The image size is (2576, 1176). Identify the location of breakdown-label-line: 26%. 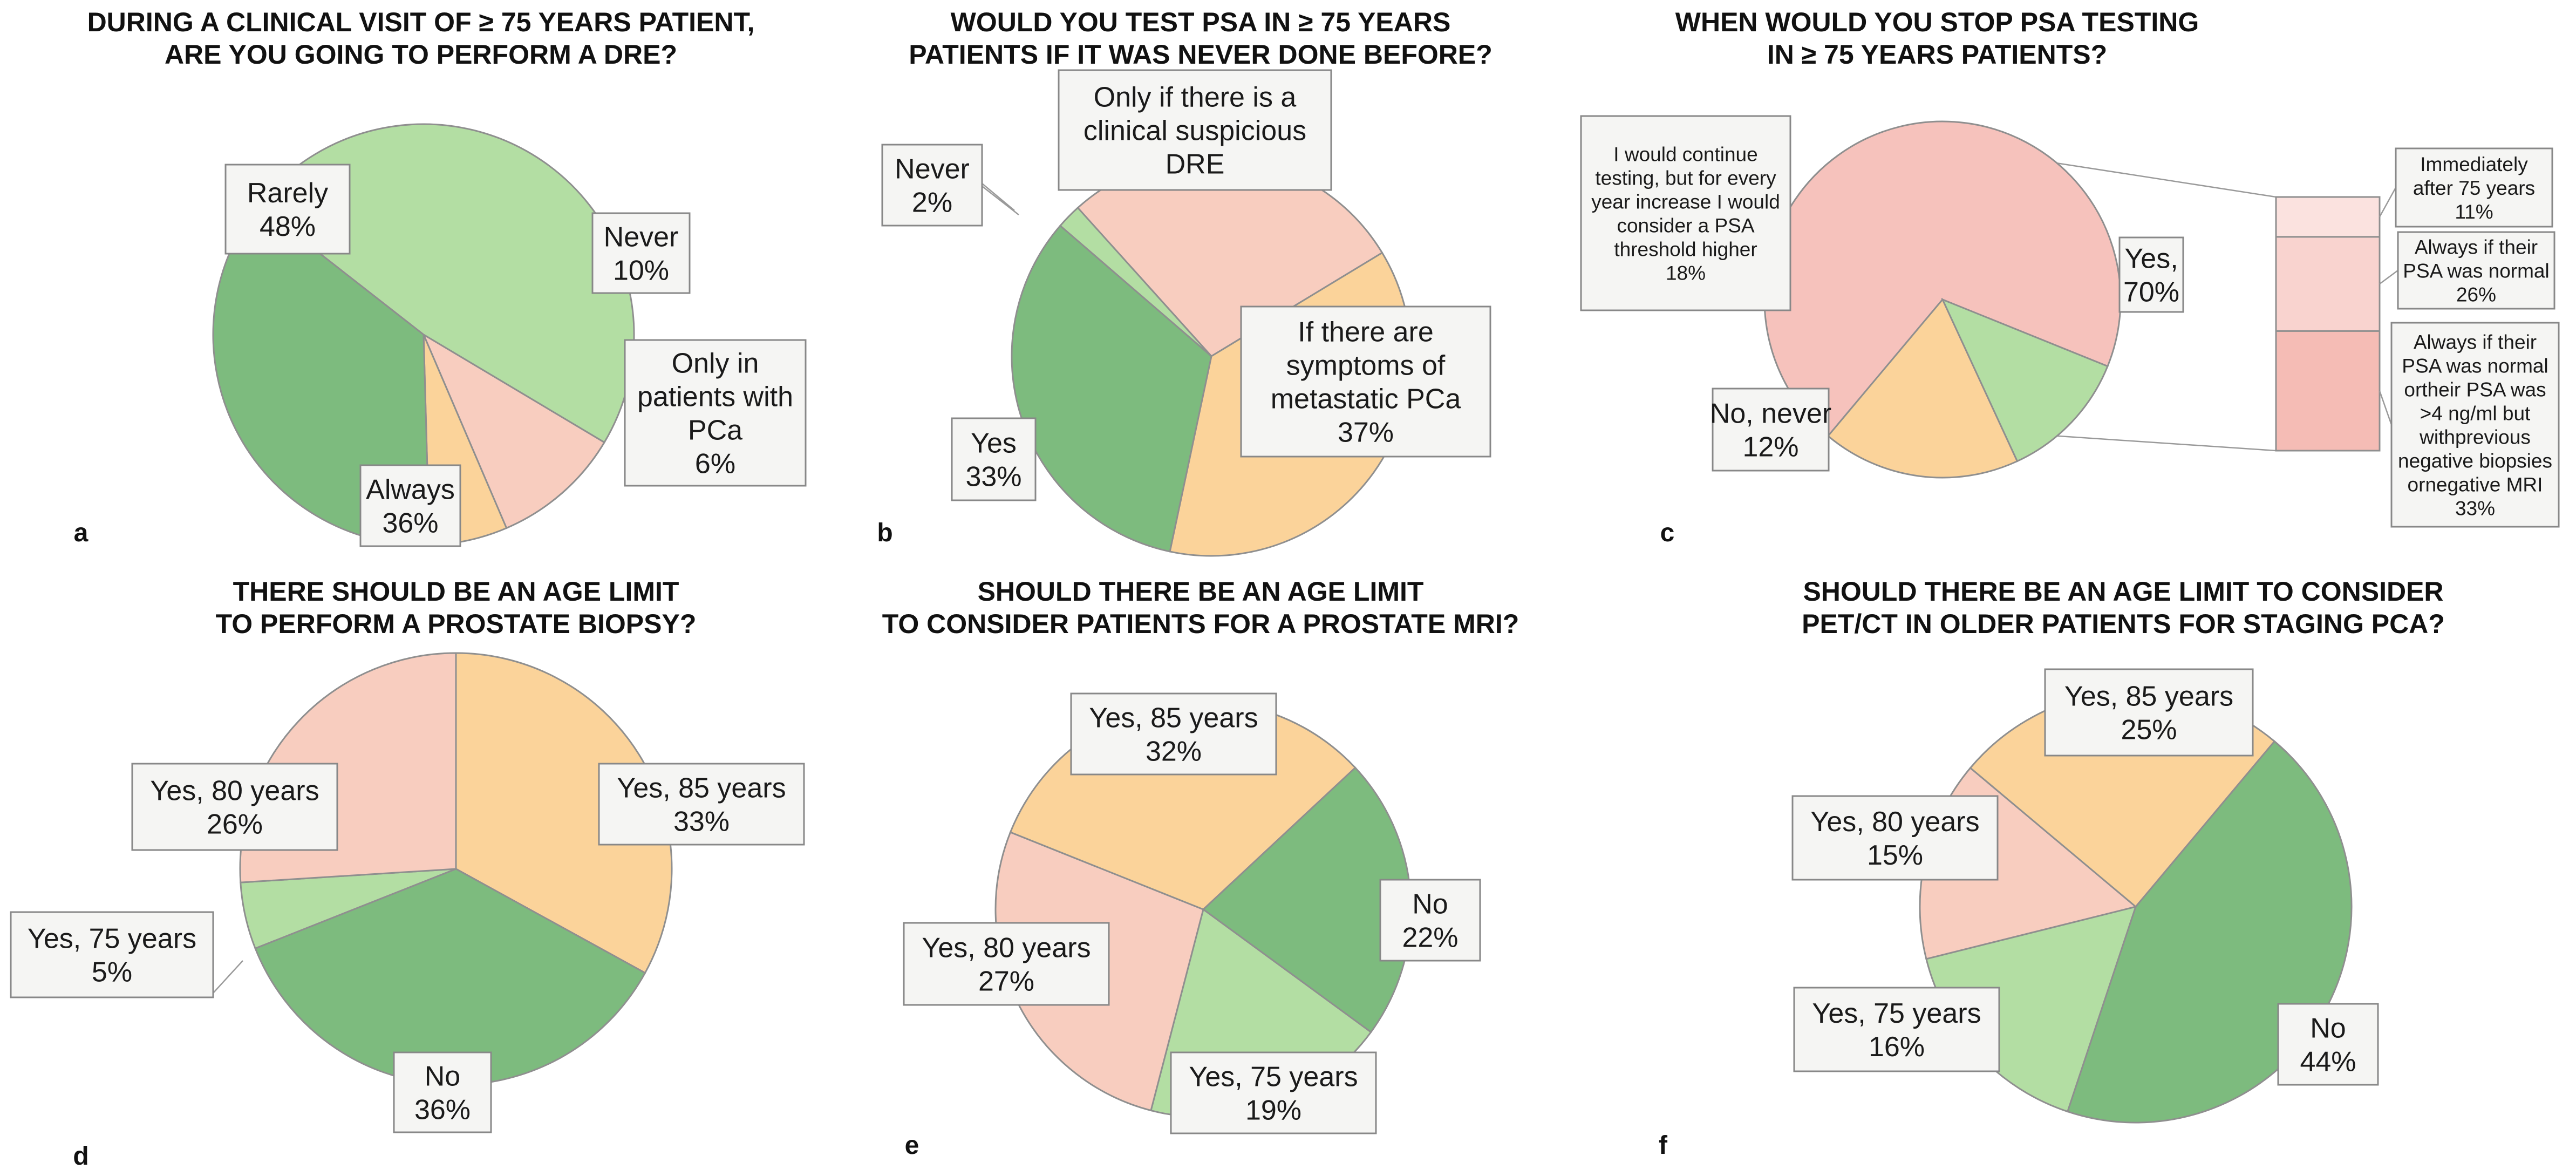
(2476, 294).